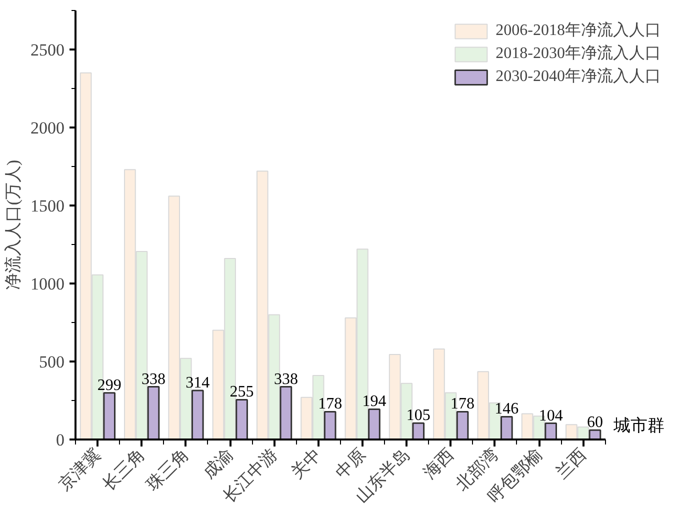  I want to click on y-tick-label: 1000, so click(47, 284).